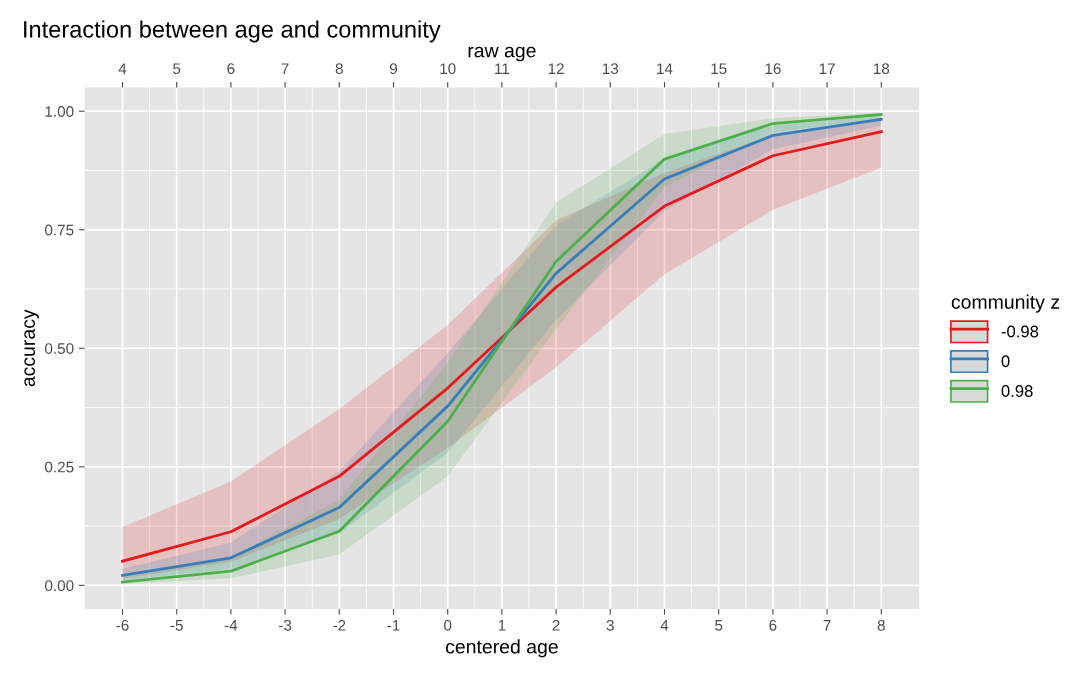  What do you see at coordinates (664, 625) in the screenshot?
I see `x-tick-label: 4` at bounding box center [664, 625].